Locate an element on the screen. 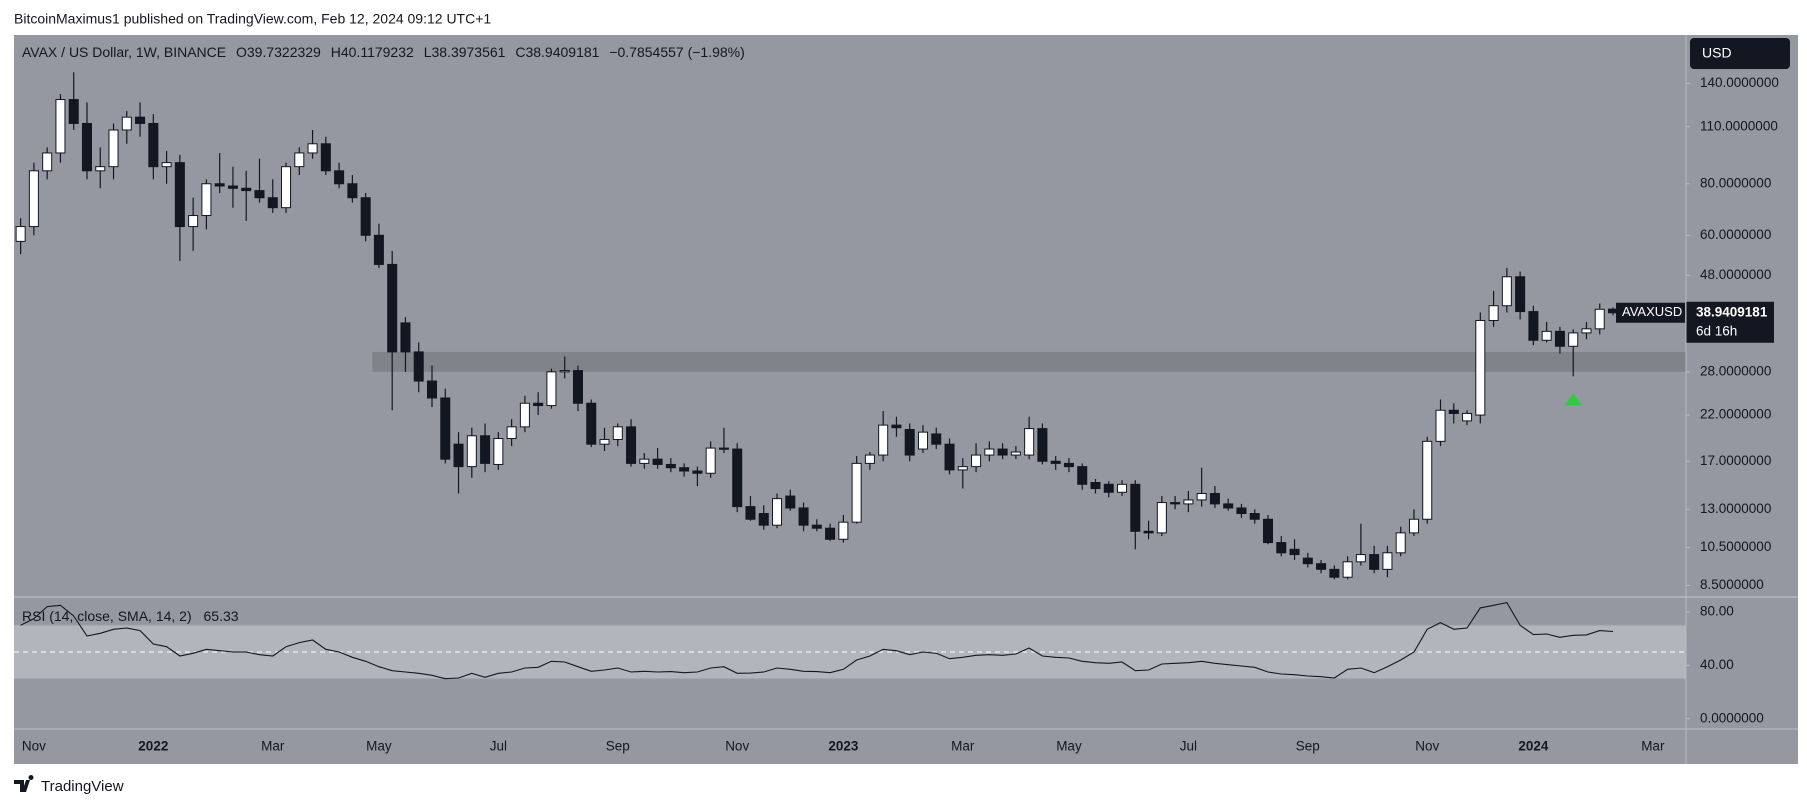  rsi-line is located at coordinates (817, 640).